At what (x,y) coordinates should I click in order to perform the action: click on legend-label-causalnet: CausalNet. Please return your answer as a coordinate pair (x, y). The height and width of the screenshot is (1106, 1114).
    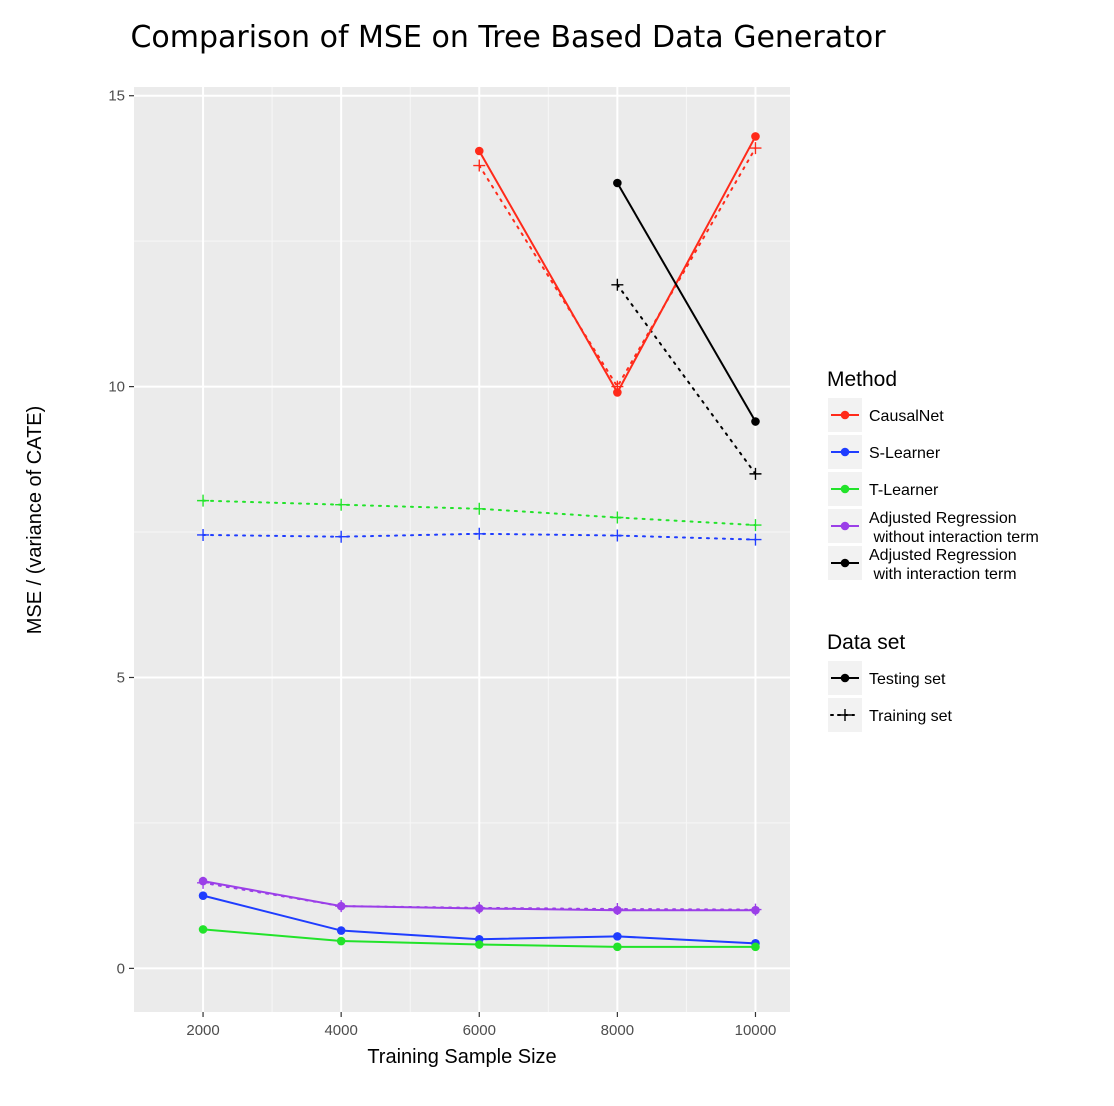
    Looking at the image, I should click on (906, 416).